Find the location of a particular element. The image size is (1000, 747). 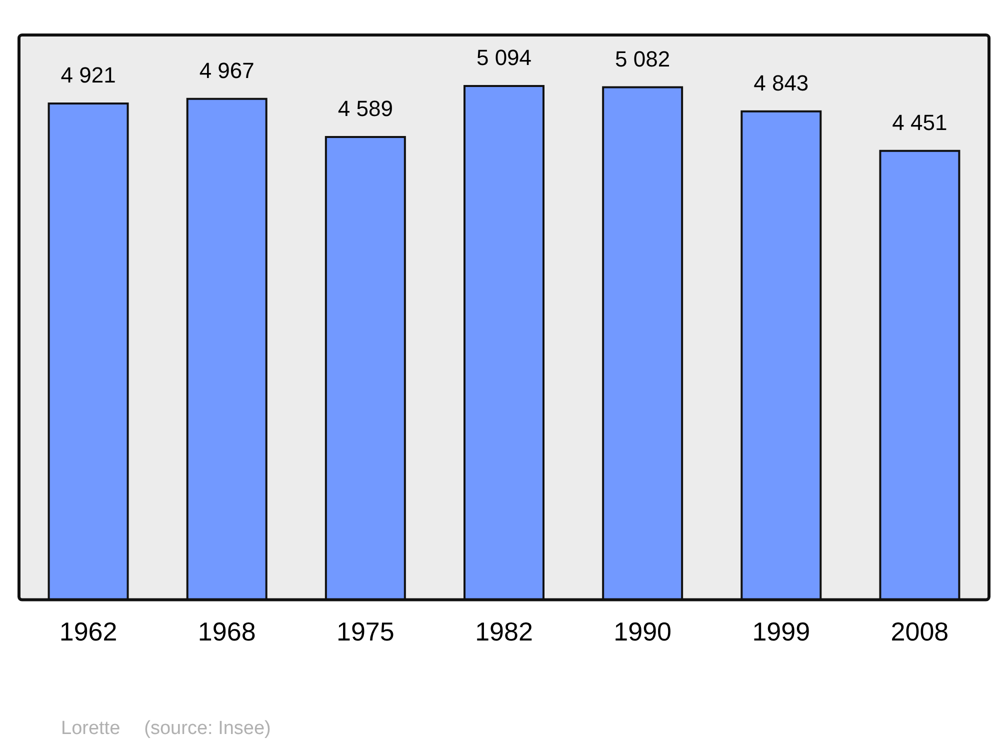

data-label: 4 921 is located at coordinates (88, 75).